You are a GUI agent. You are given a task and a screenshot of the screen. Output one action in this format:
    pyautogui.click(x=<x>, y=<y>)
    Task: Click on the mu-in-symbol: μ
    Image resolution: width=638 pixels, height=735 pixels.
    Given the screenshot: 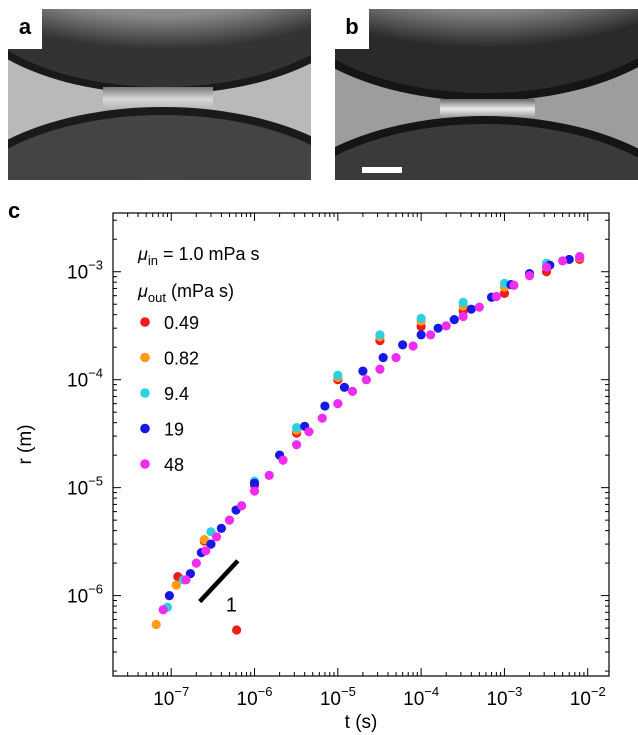 What is the action you would take?
    pyautogui.click(x=142, y=254)
    